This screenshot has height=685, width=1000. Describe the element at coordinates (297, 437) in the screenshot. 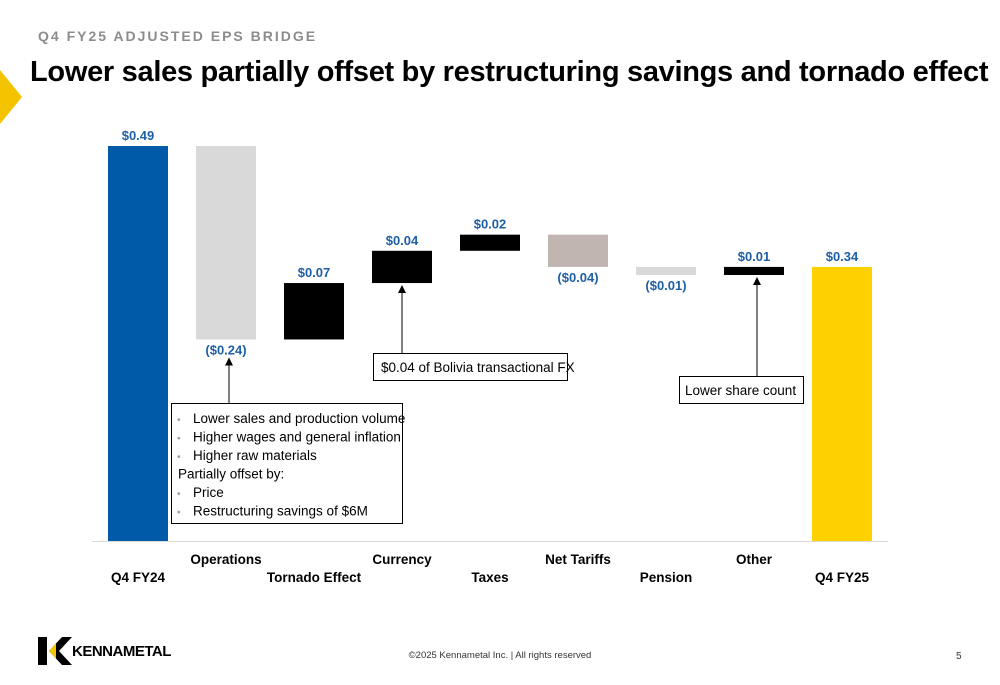

I see `operations-bullet-1: Higher wages and general inflation` at that location.